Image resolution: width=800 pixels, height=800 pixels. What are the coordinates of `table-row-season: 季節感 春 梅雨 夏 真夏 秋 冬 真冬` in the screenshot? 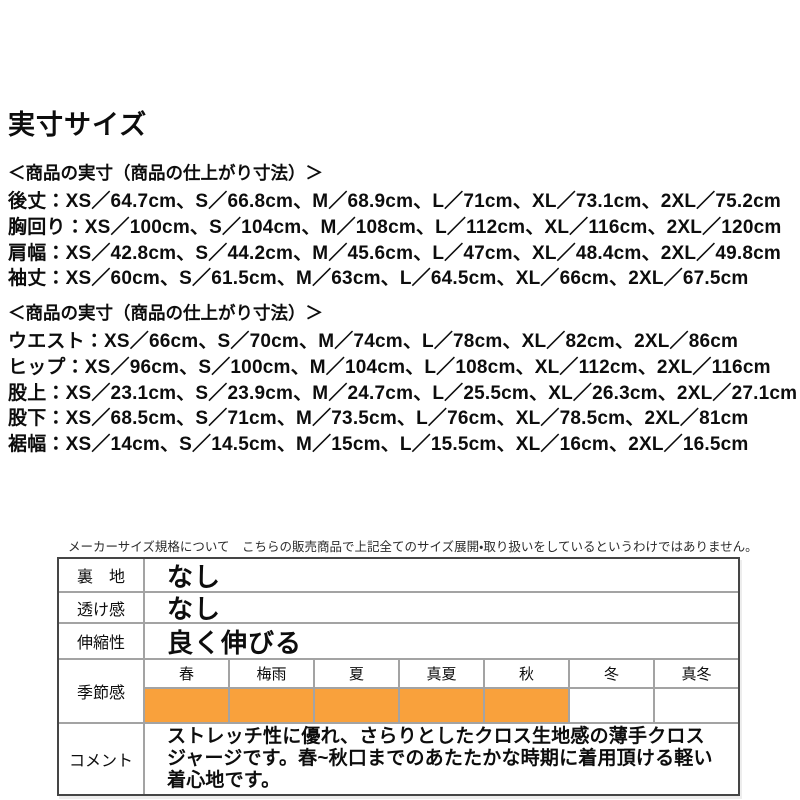 It's located at (398, 690).